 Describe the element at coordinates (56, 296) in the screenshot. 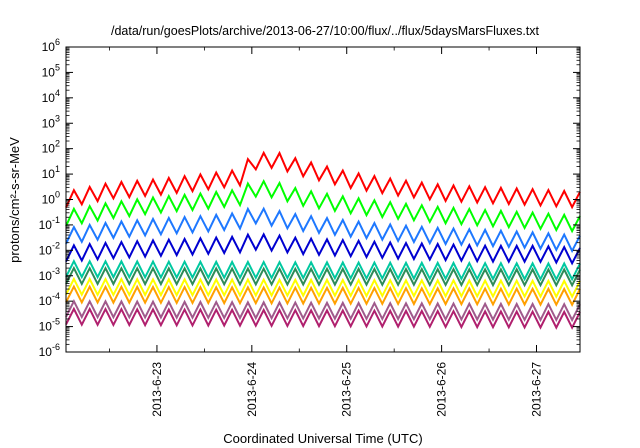

I see `y-tick-exponent: -4` at that location.